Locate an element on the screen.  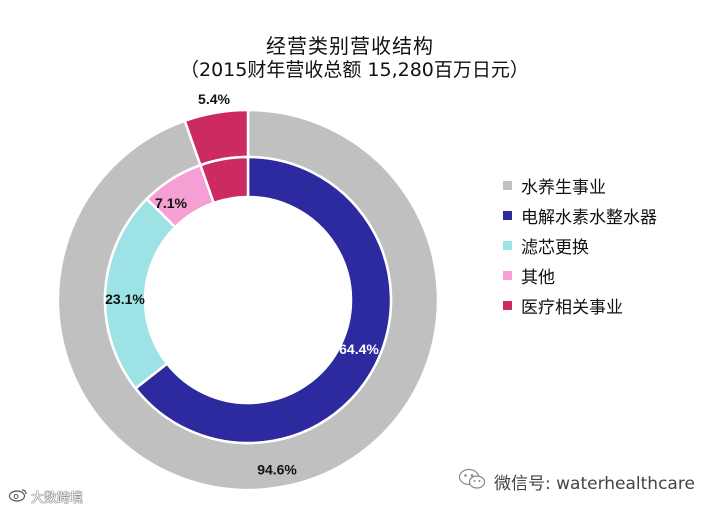
watermark-left: 大数跨境 is located at coordinates (45, 496).